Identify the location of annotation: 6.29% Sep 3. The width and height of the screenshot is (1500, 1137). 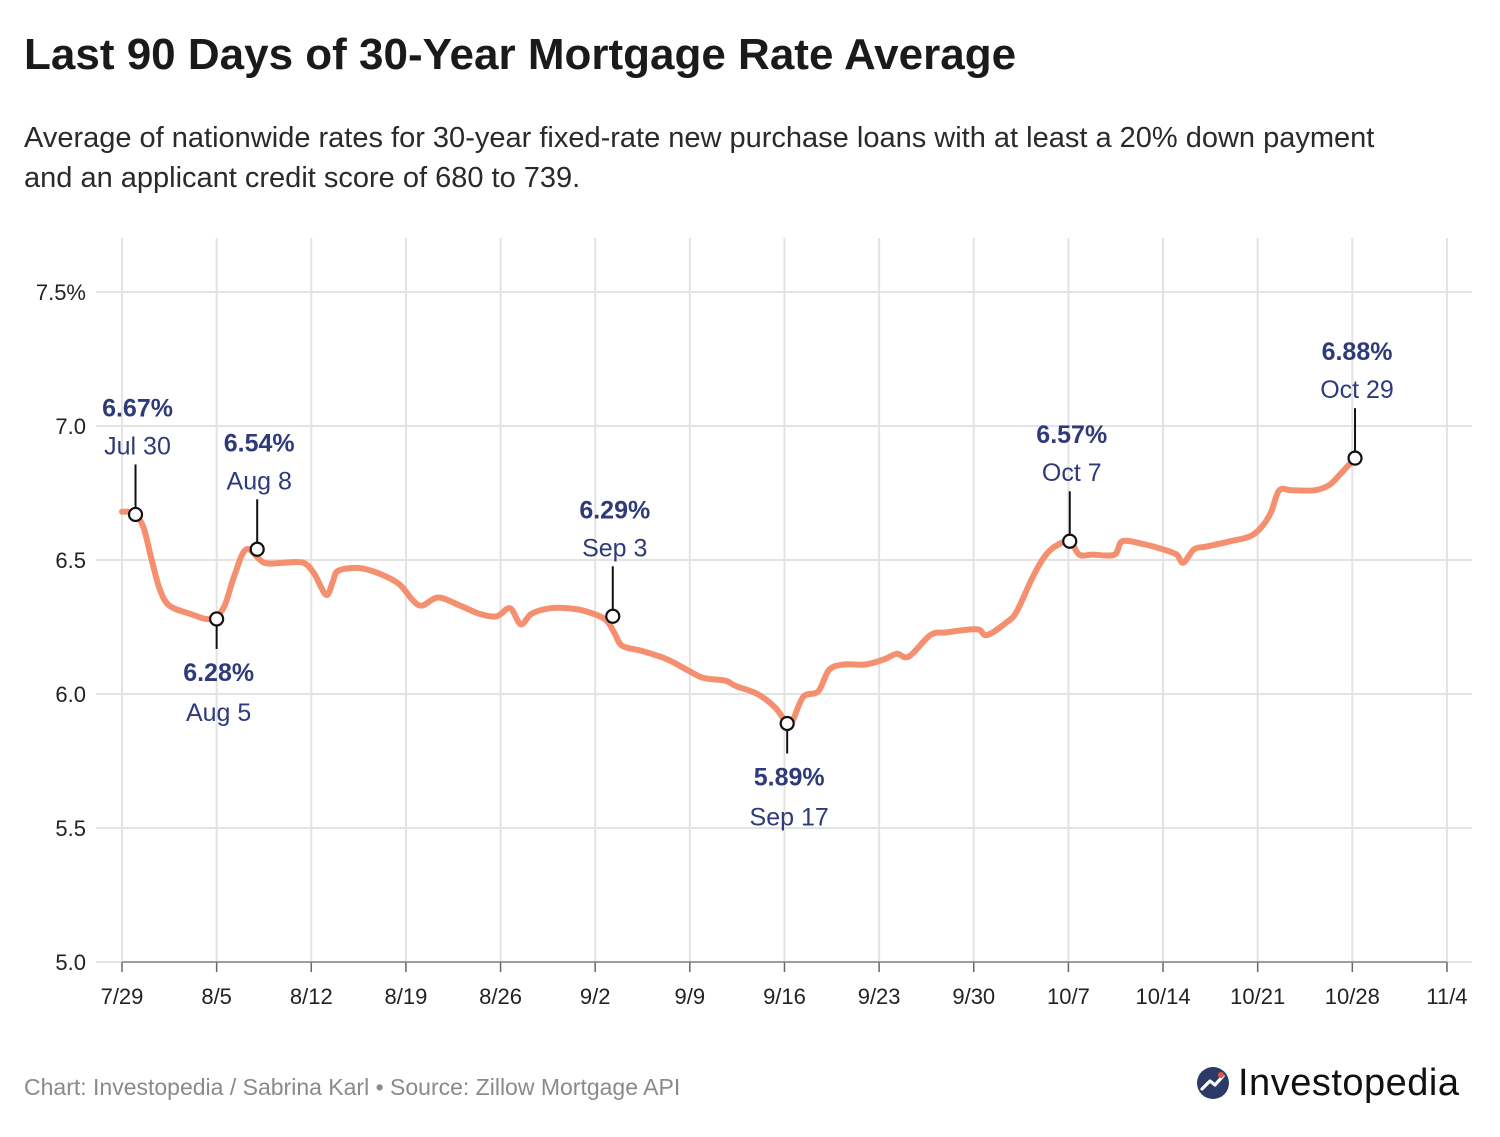
(614, 560).